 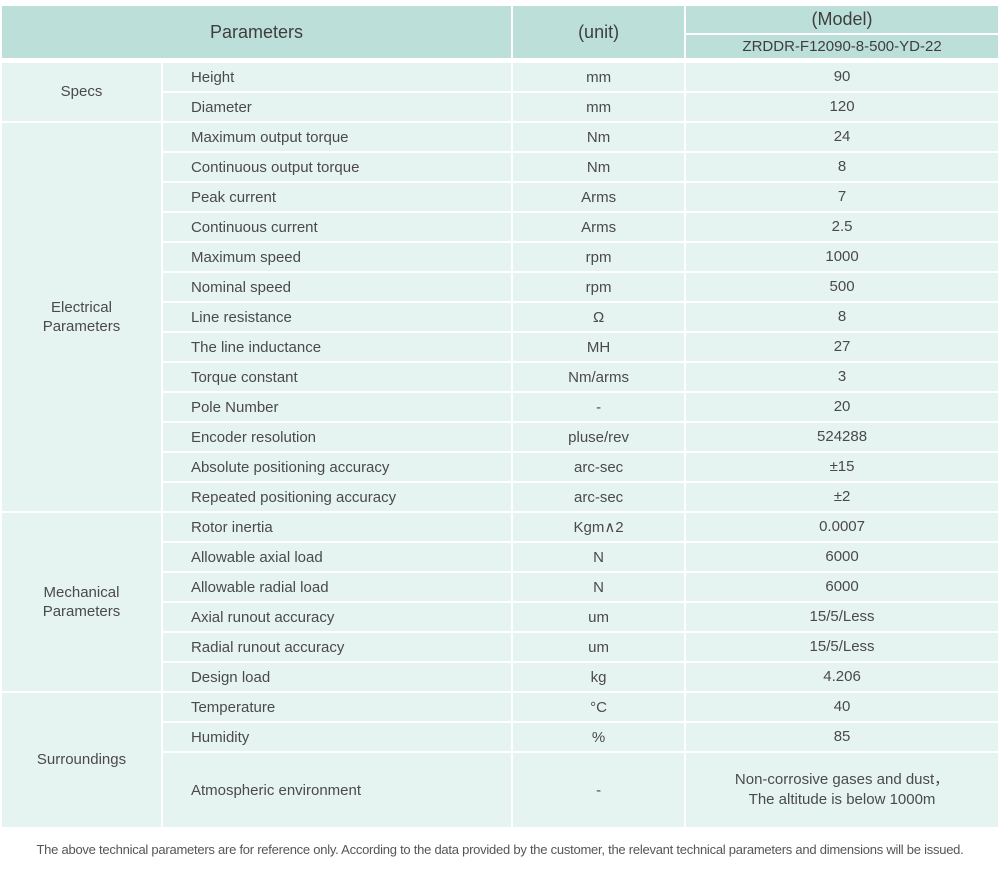 I want to click on value-cell: 40, so click(x=842, y=707).